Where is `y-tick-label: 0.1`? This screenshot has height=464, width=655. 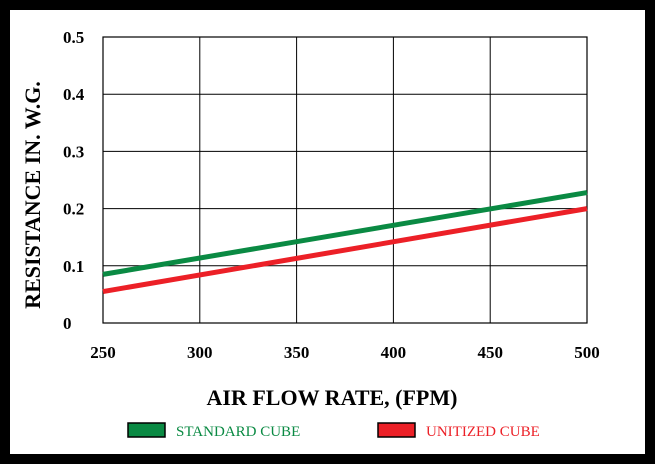
y-tick-label: 0.1 is located at coordinates (73, 266).